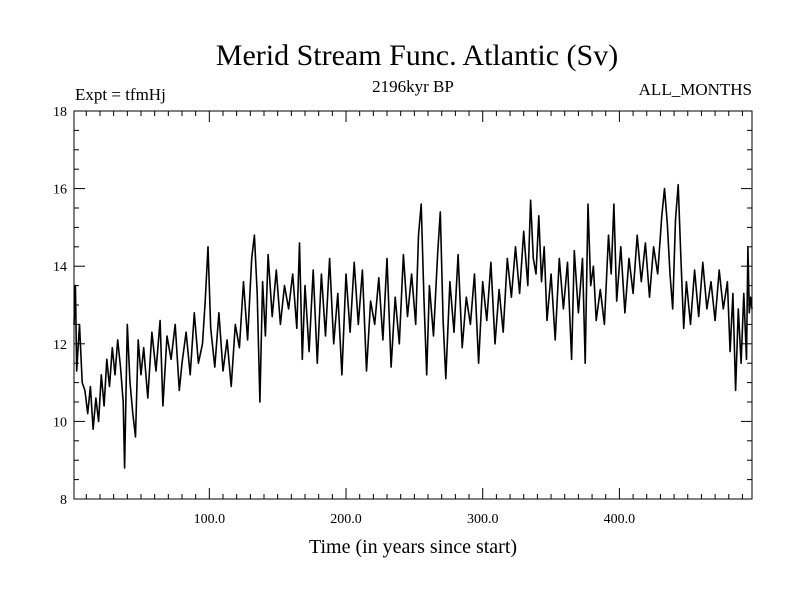 The width and height of the screenshot is (800, 600). What do you see at coordinates (413, 86) in the screenshot?
I see `period-label: 2196kyr BP` at bounding box center [413, 86].